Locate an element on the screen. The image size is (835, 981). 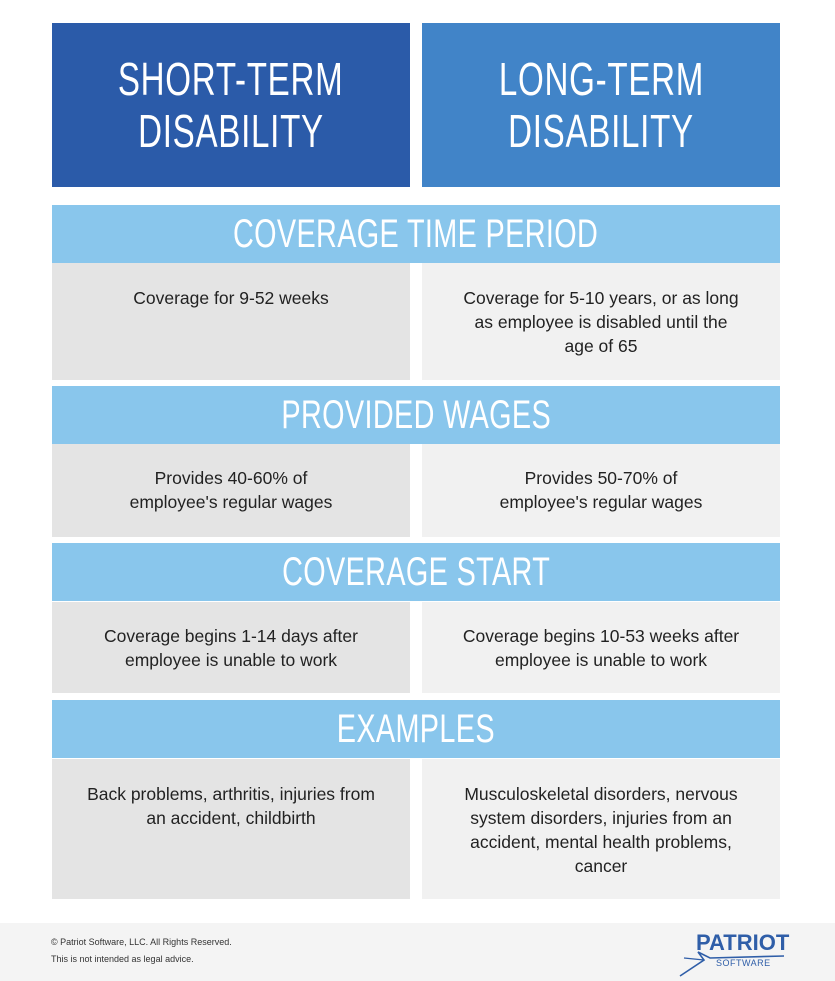
section-band-provided-wages: PROVIDED WAGES is located at coordinates (416, 415).